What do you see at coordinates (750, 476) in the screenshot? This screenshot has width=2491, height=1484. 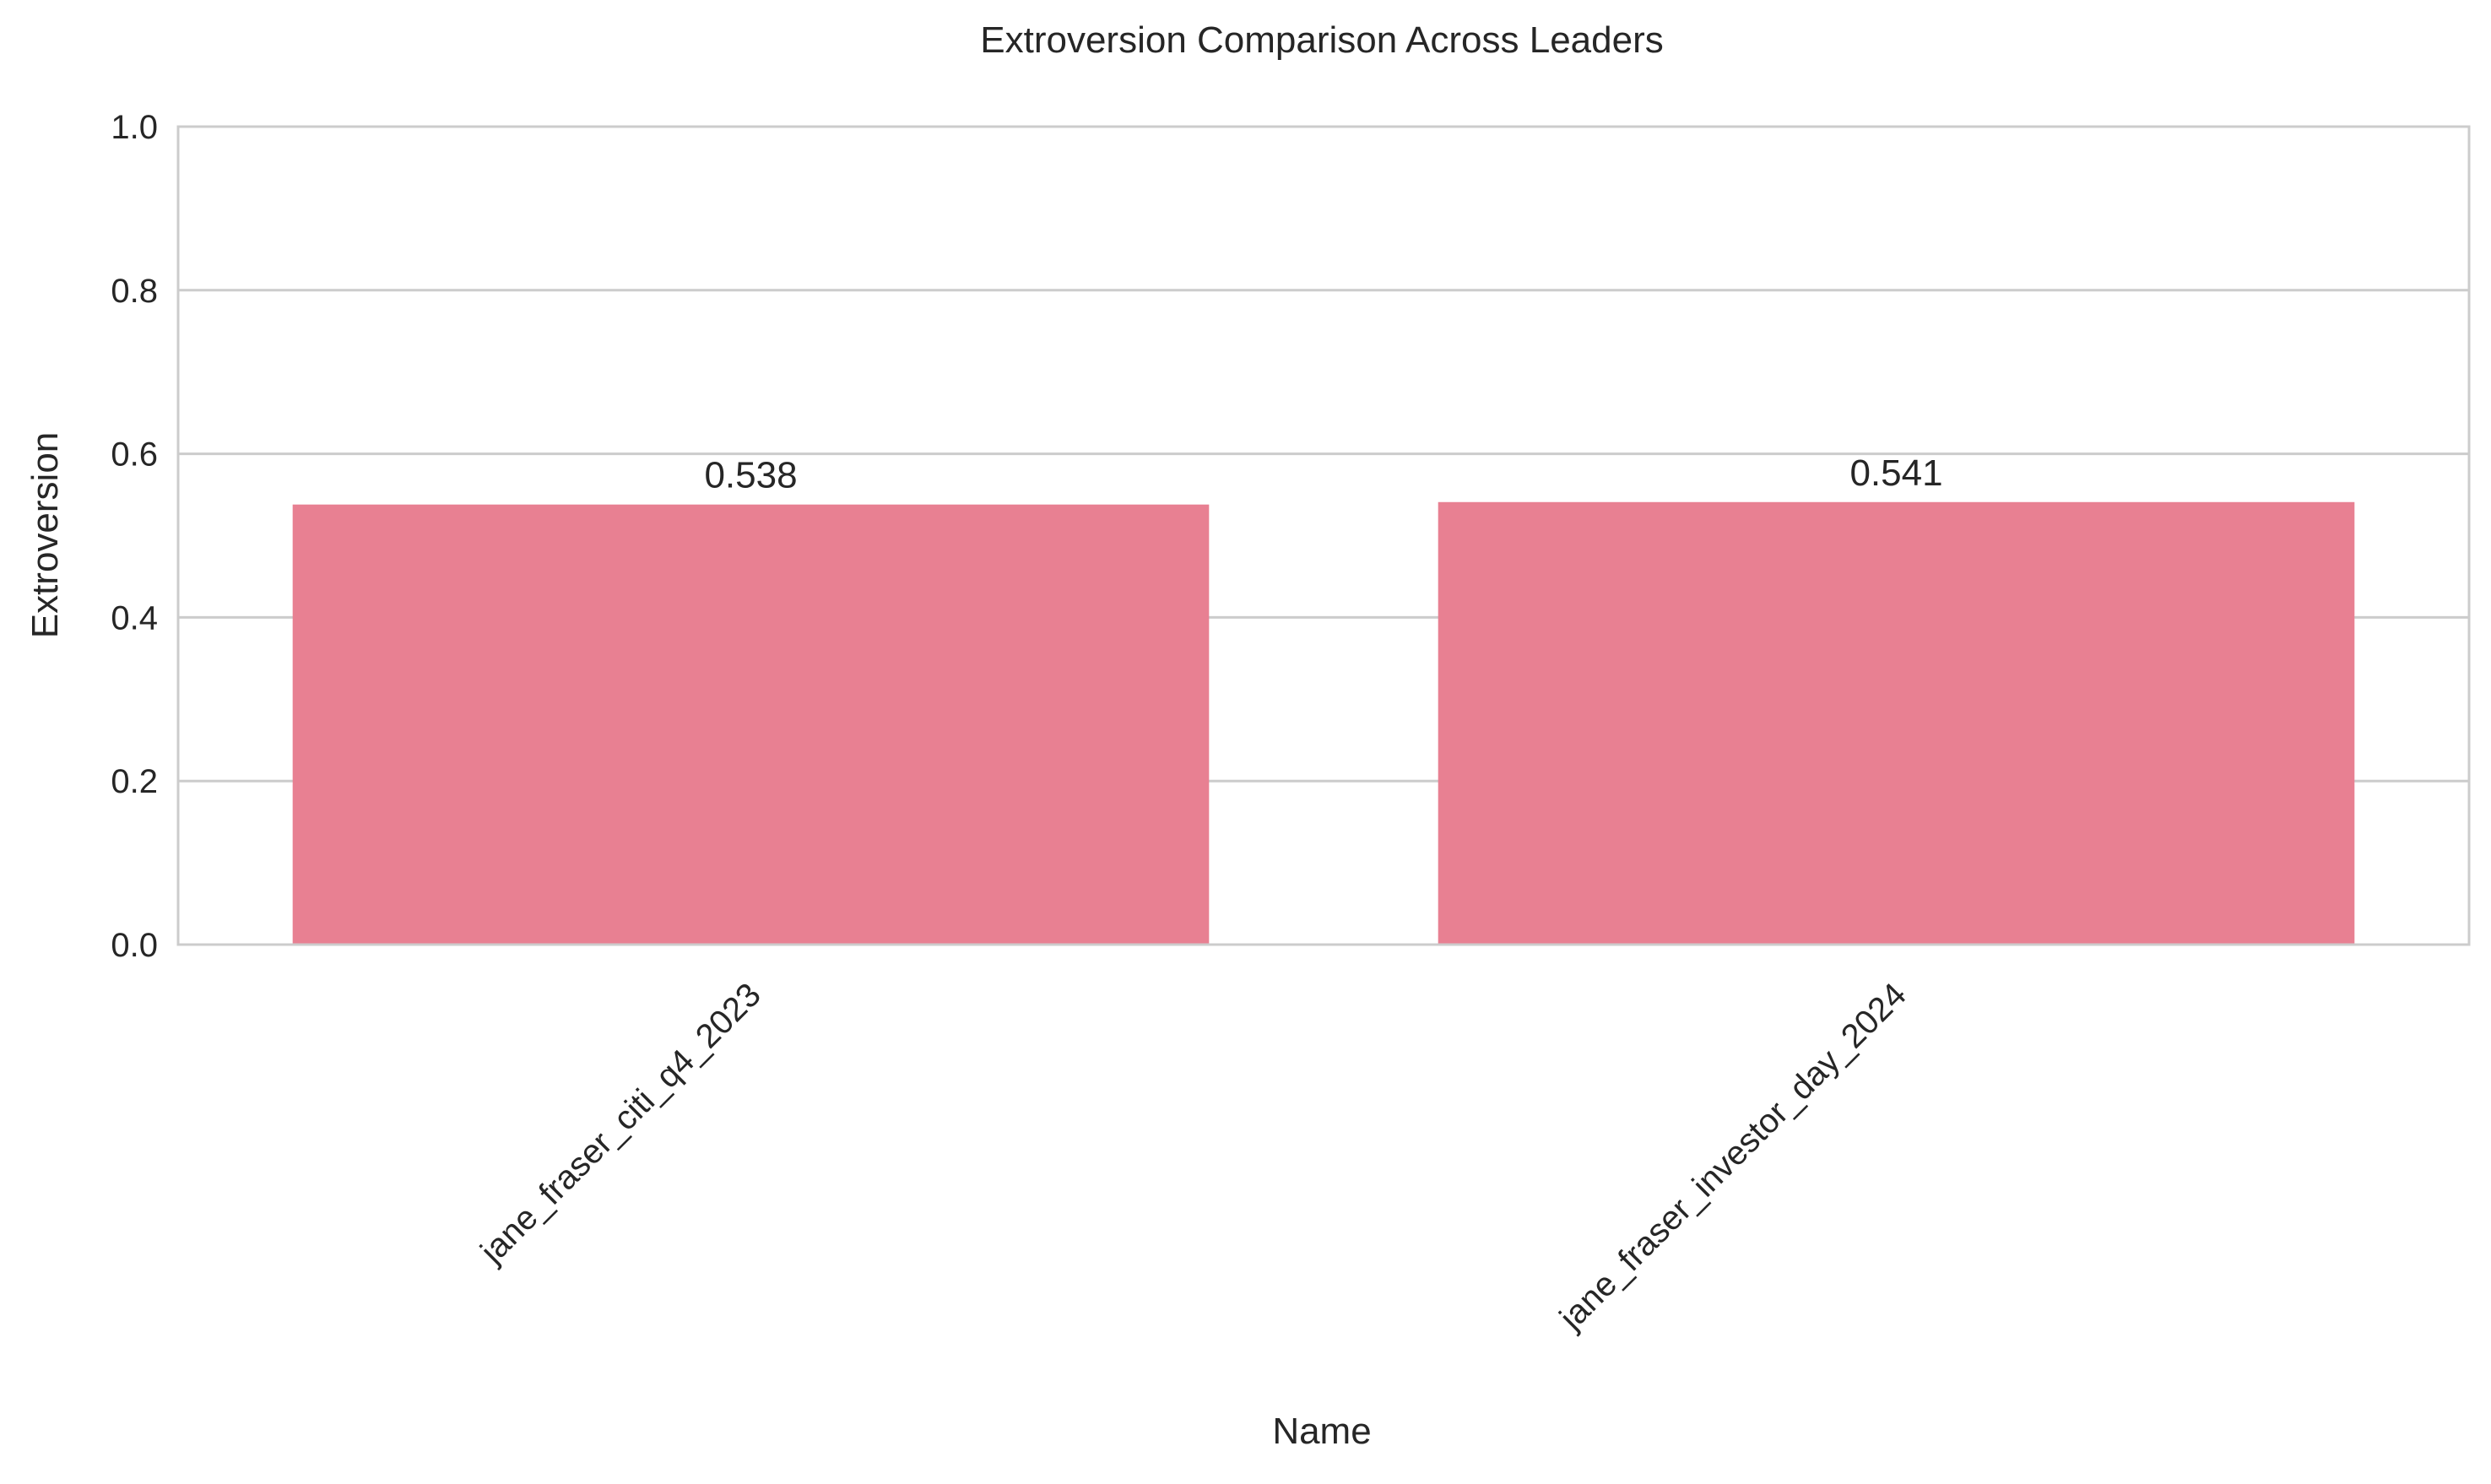 I see `value-label-jane_fraser_citi_q4_2023: 0.538` at bounding box center [750, 476].